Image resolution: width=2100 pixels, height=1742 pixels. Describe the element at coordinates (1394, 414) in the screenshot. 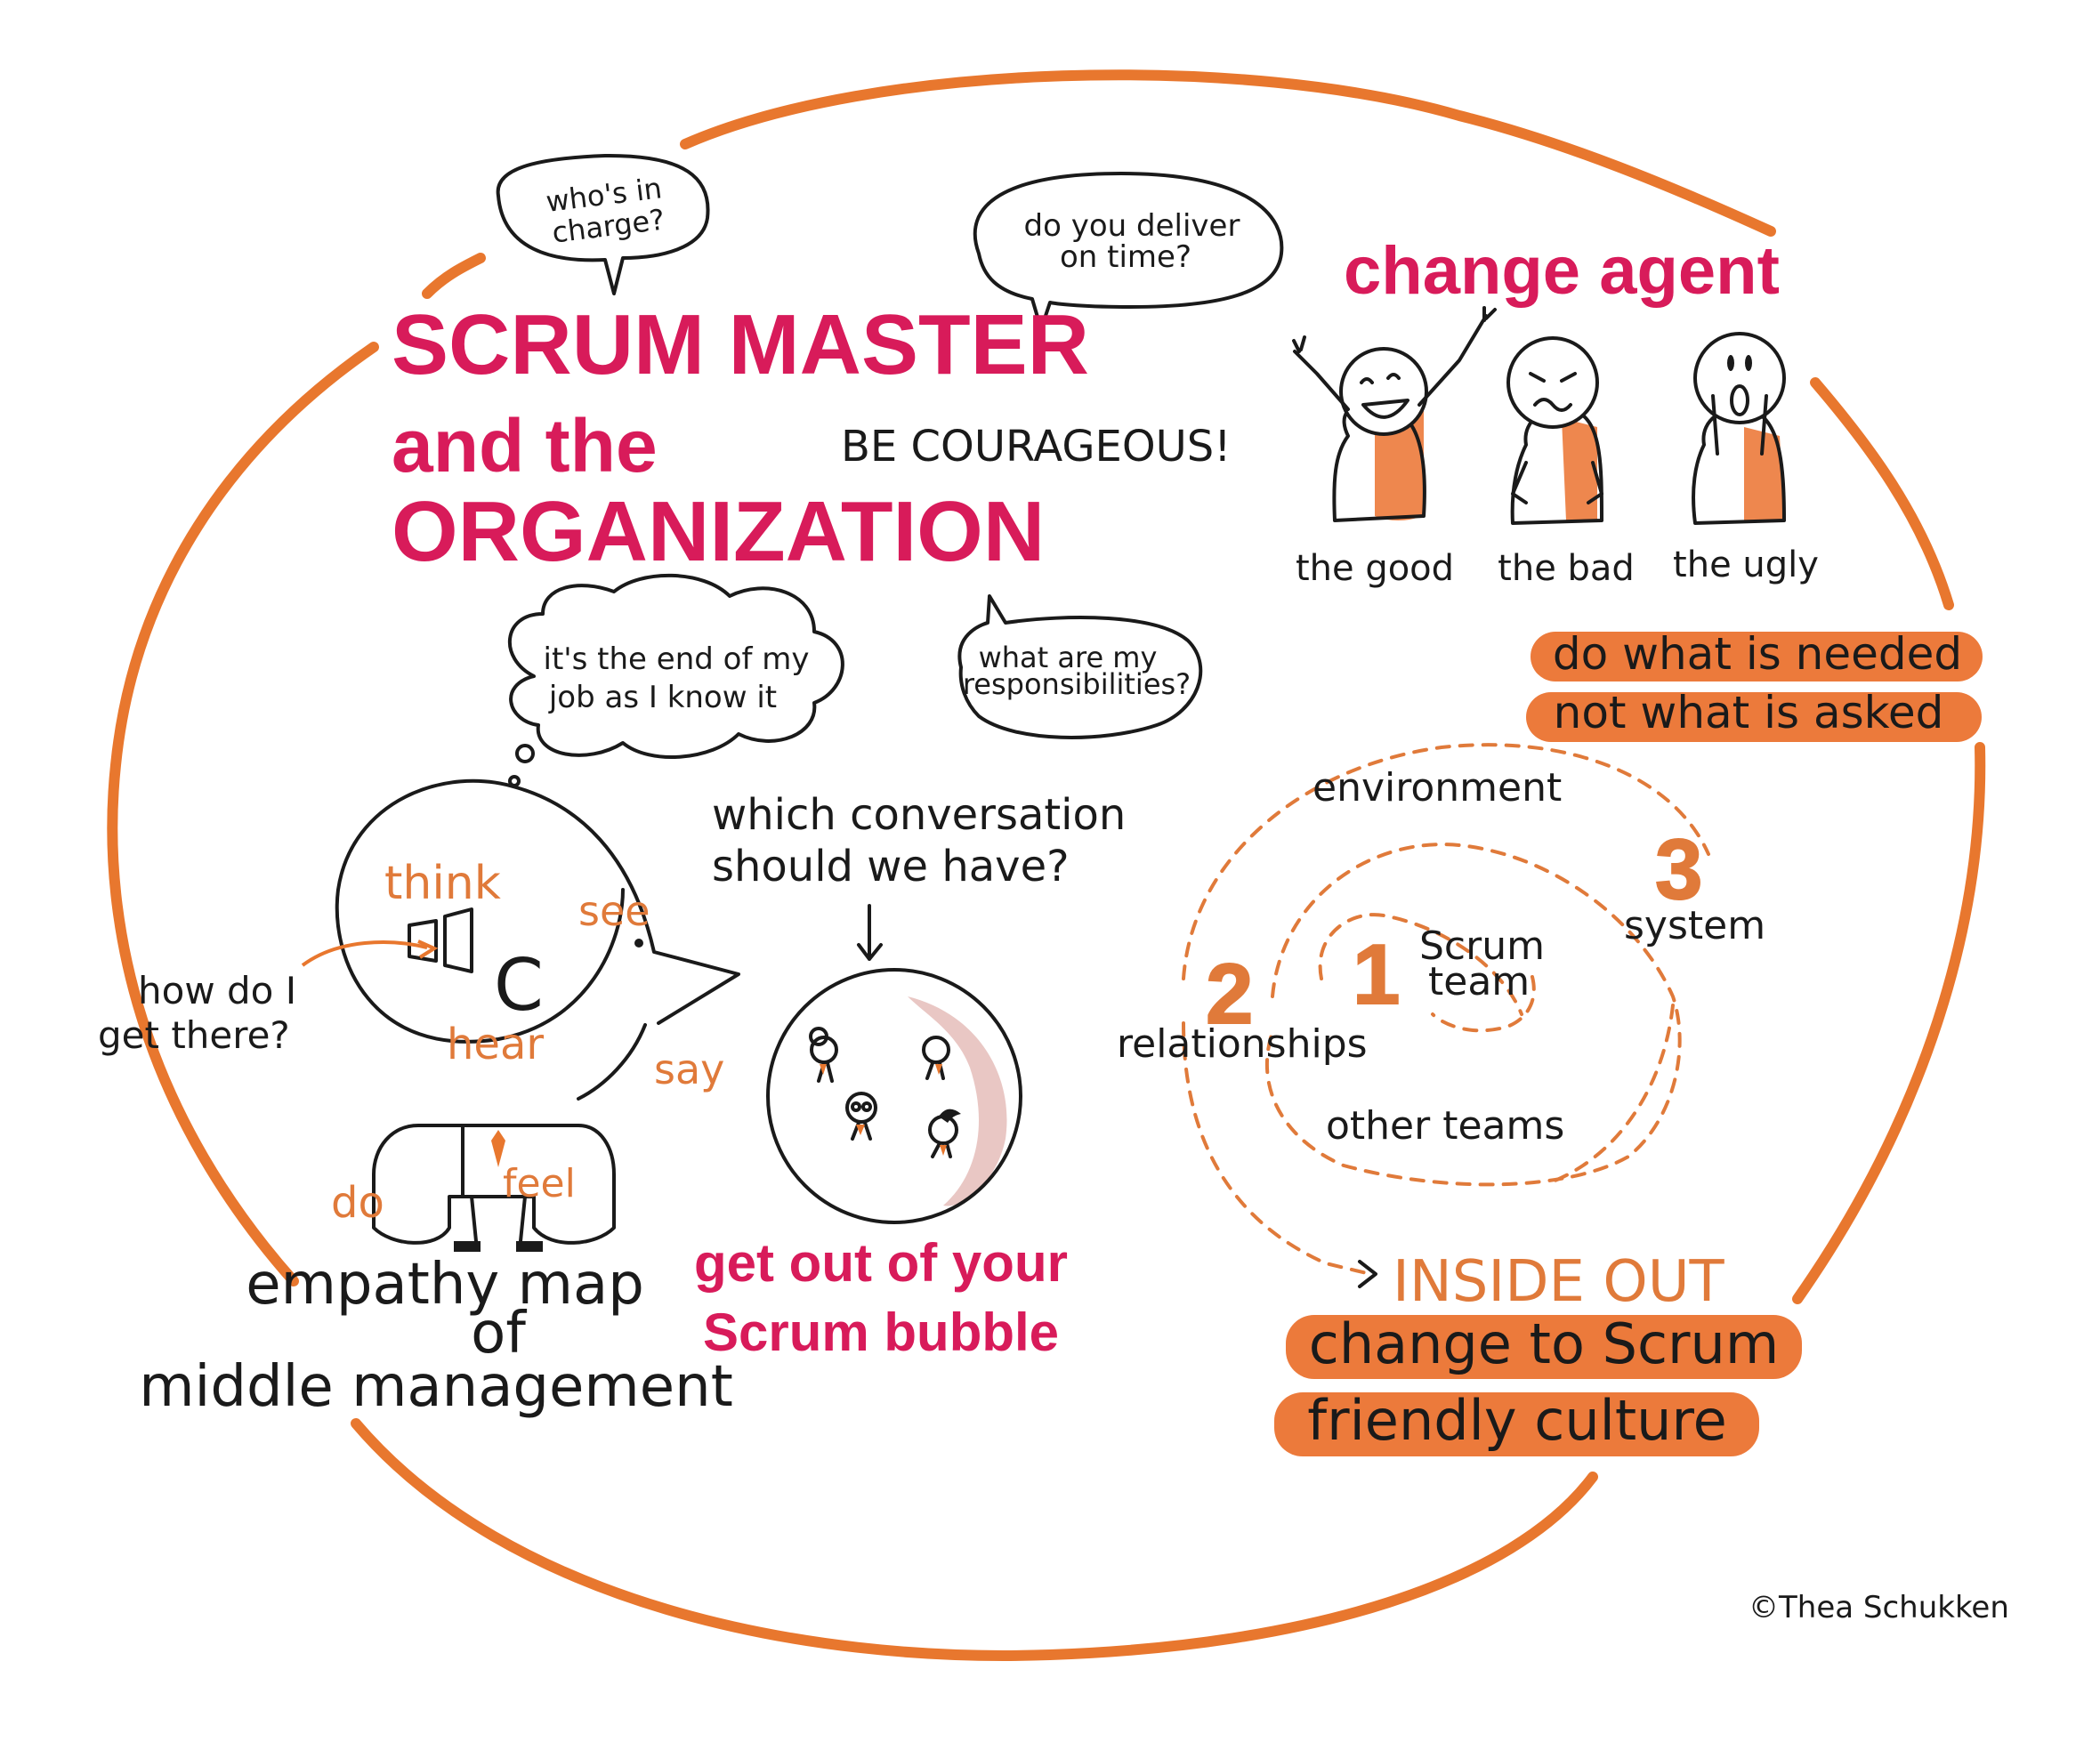

I see `good-figure-icon` at that location.